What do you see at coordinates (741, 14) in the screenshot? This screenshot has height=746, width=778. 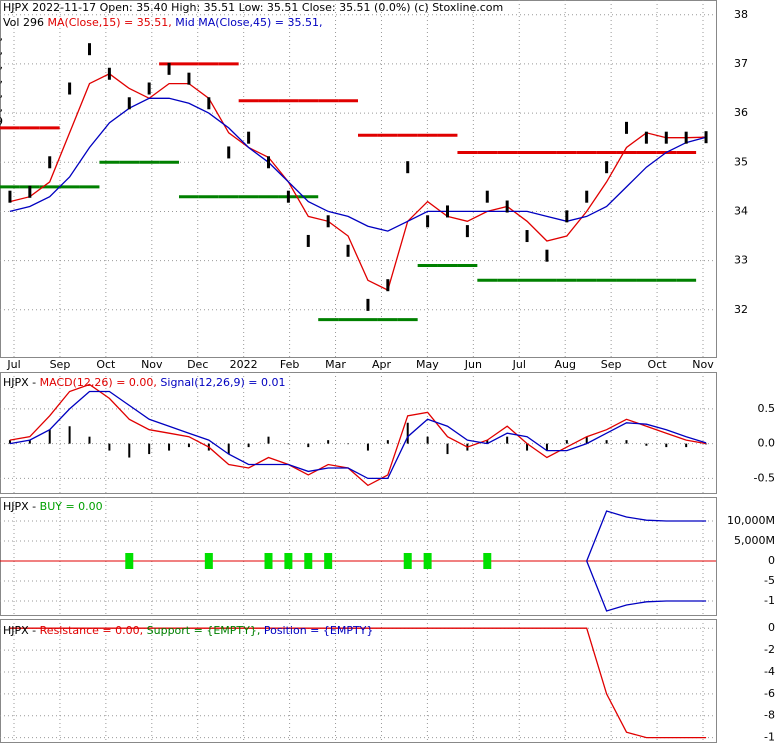 I see `y-tick-label: 38` at bounding box center [741, 14].